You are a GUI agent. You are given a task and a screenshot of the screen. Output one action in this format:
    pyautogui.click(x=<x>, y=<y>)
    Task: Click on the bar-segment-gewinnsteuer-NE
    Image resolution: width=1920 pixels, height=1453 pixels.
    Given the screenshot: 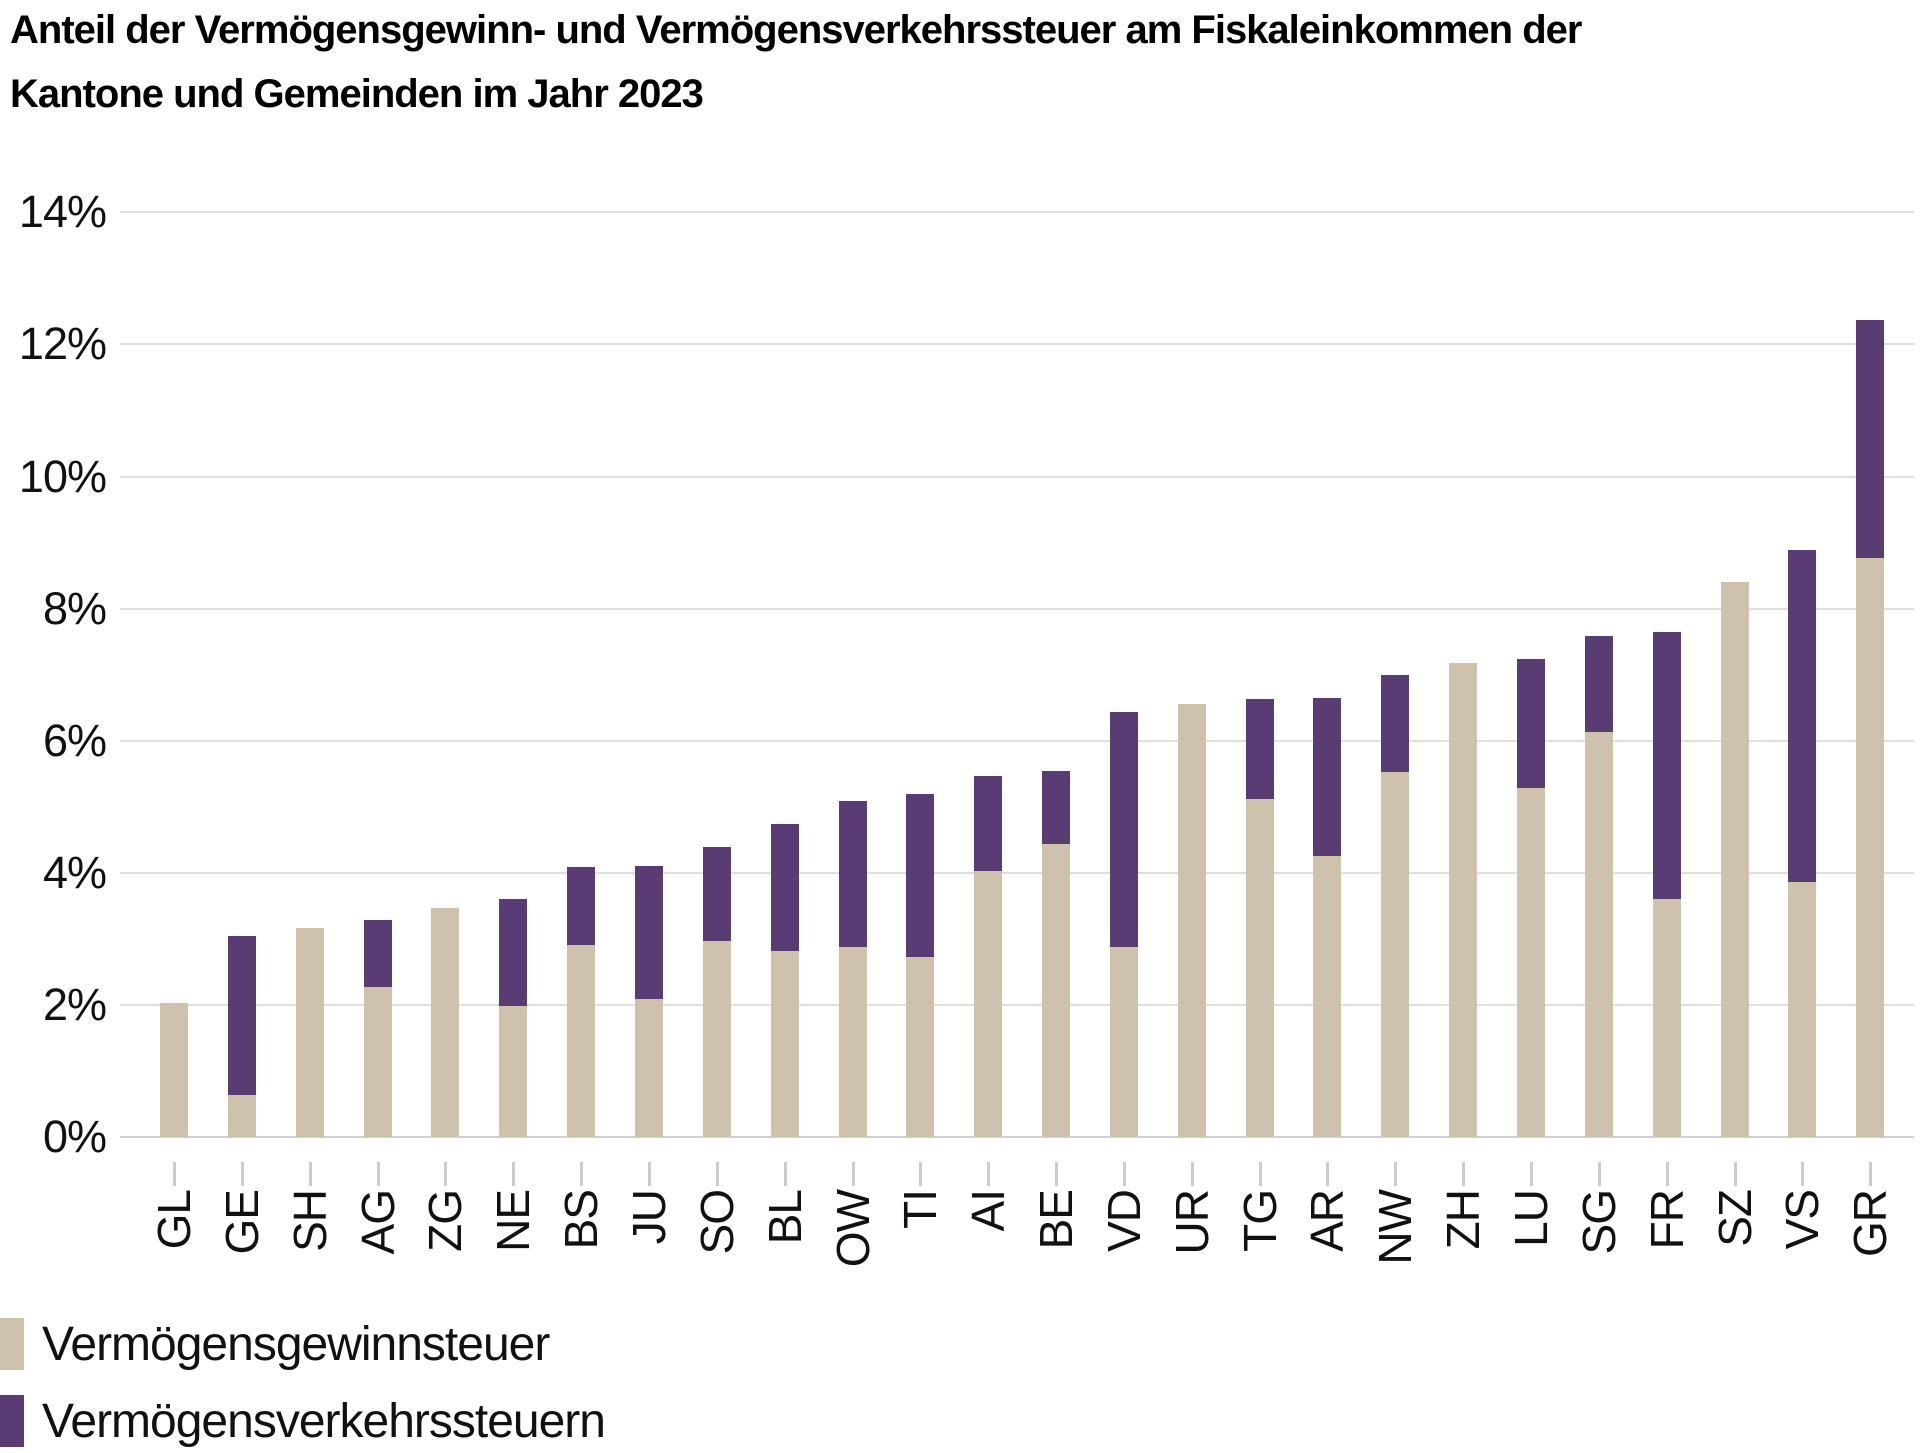 What is the action you would take?
    pyautogui.click(x=513, y=1071)
    